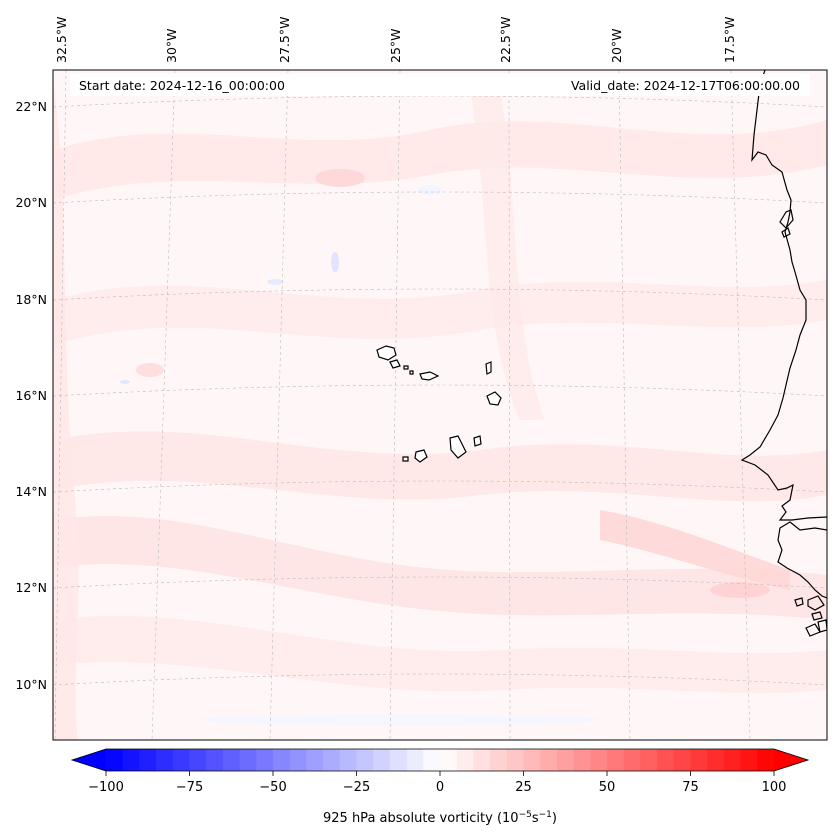 This screenshot has width=837, height=839. I want to click on colorbar-label-exp2: −1, so click(545, 815).